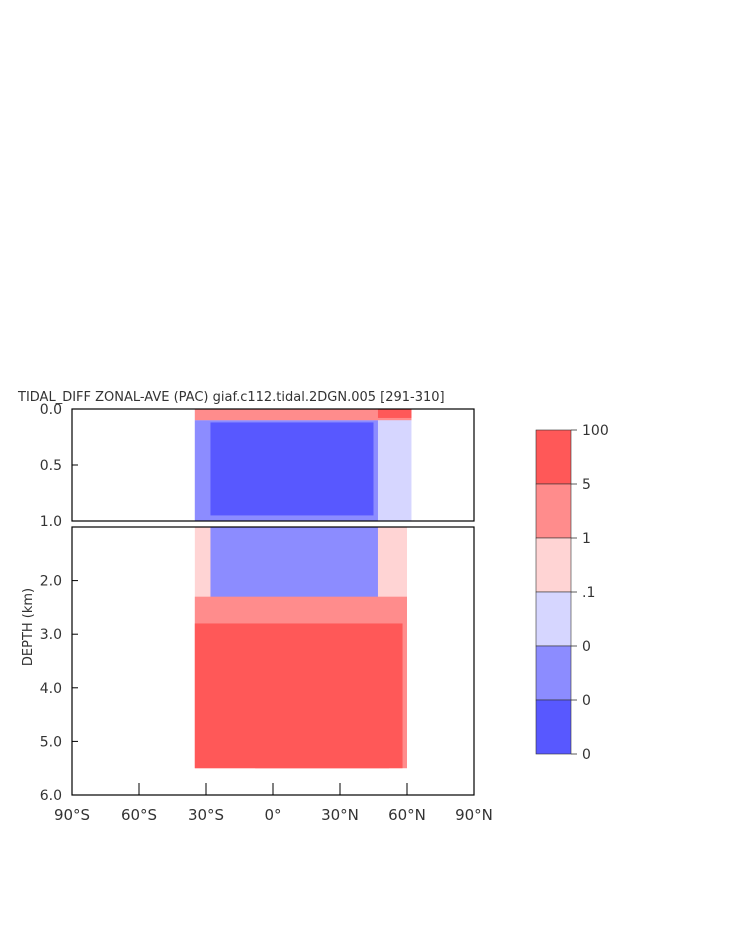 This screenshot has width=733, height=945. What do you see at coordinates (595, 431) in the screenshot?
I see `legend-level-label: 100` at bounding box center [595, 431].